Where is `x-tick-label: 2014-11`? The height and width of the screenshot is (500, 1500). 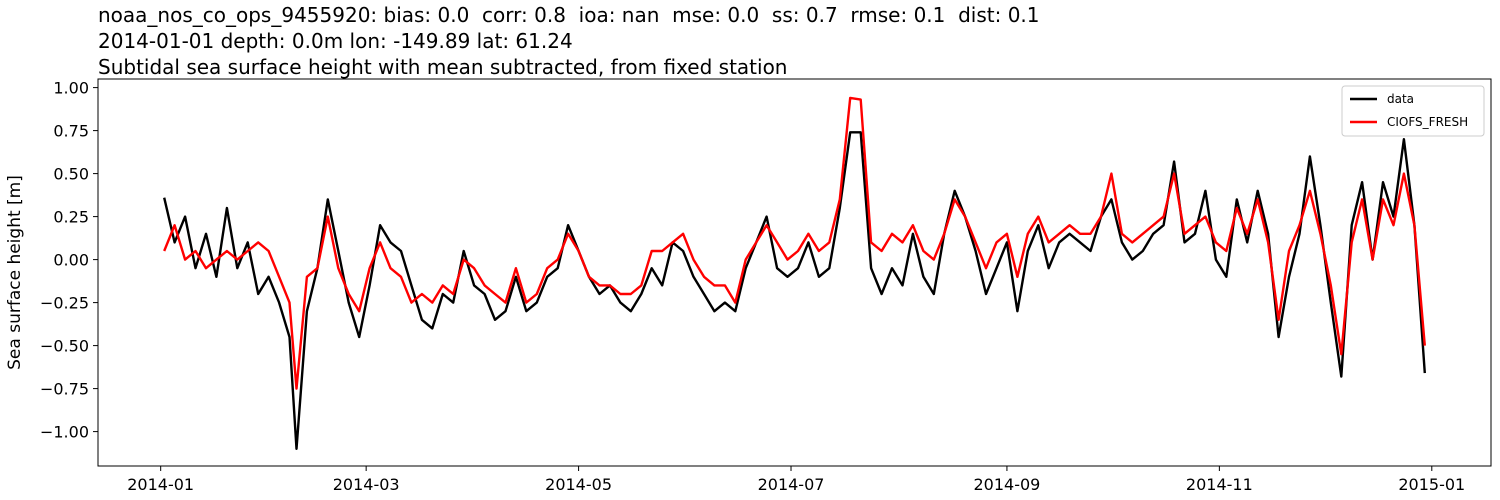
x-tick-label: 2014-11 is located at coordinates (1219, 484).